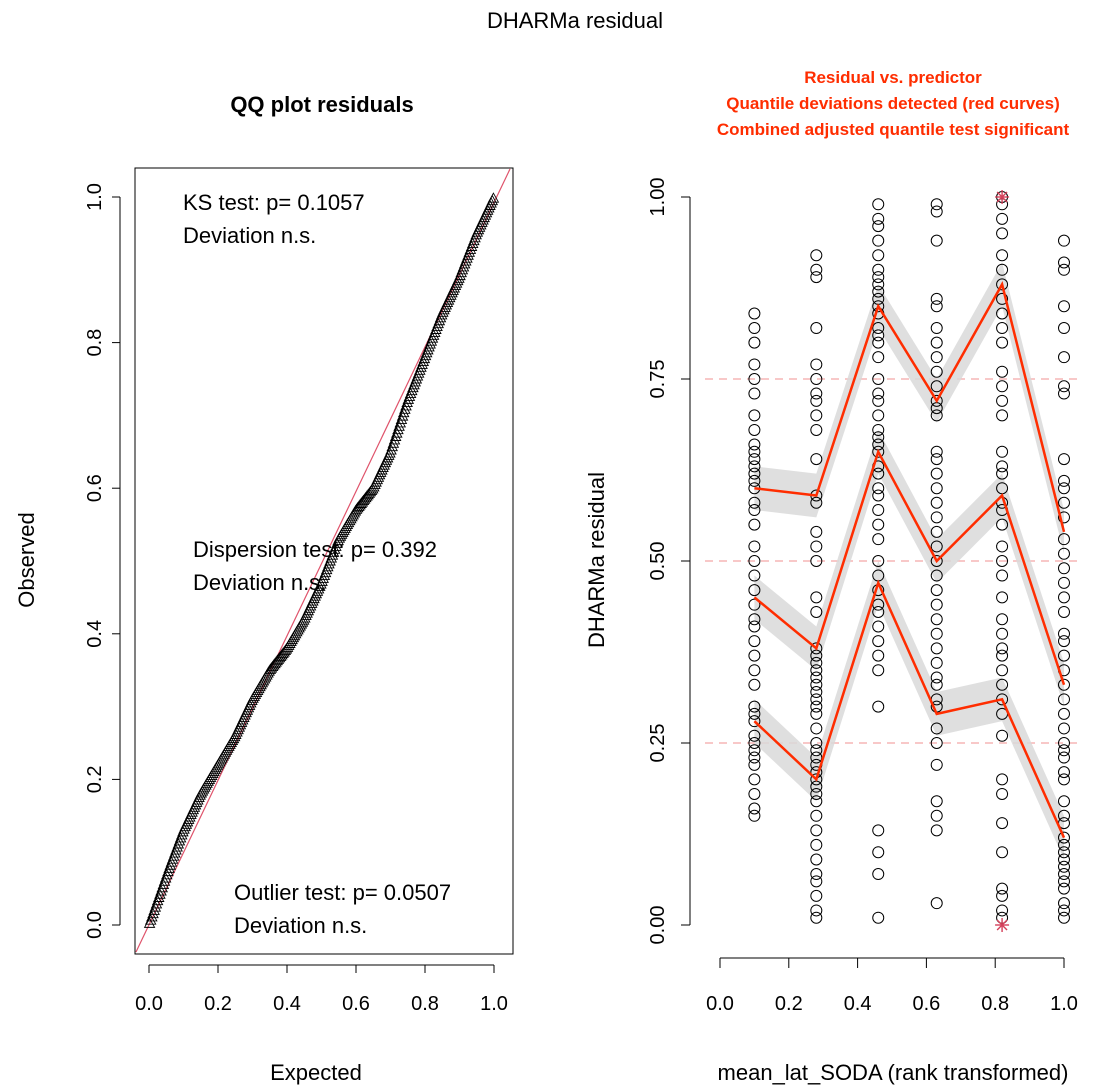 Image resolution: width=1120 pixels, height=1087 pixels. Describe the element at coordinates (259, 582) in the screenshot. I see `qq-annotation-text: Deviation n.s.` at that location.